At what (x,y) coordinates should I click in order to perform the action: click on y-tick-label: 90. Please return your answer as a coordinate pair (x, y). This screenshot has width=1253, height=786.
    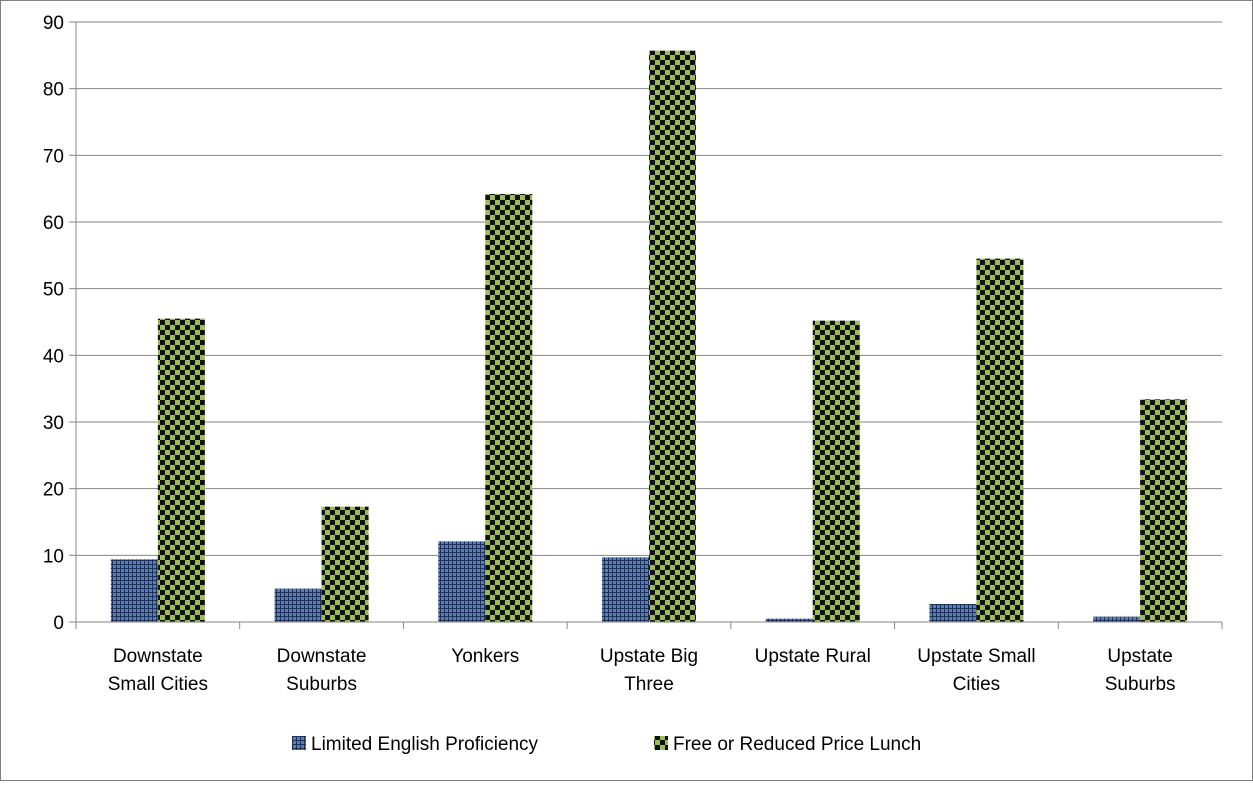
    Looking at the image, I should click on (53, 23).